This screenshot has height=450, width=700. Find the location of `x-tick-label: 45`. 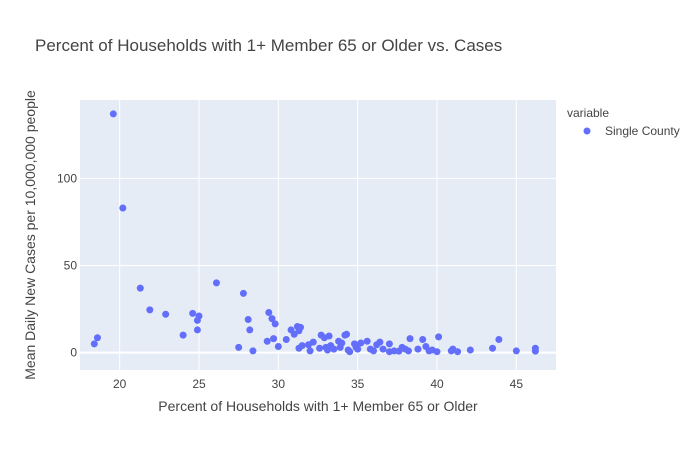

x-tick-label: 45 is located at coordinates (517, 384).